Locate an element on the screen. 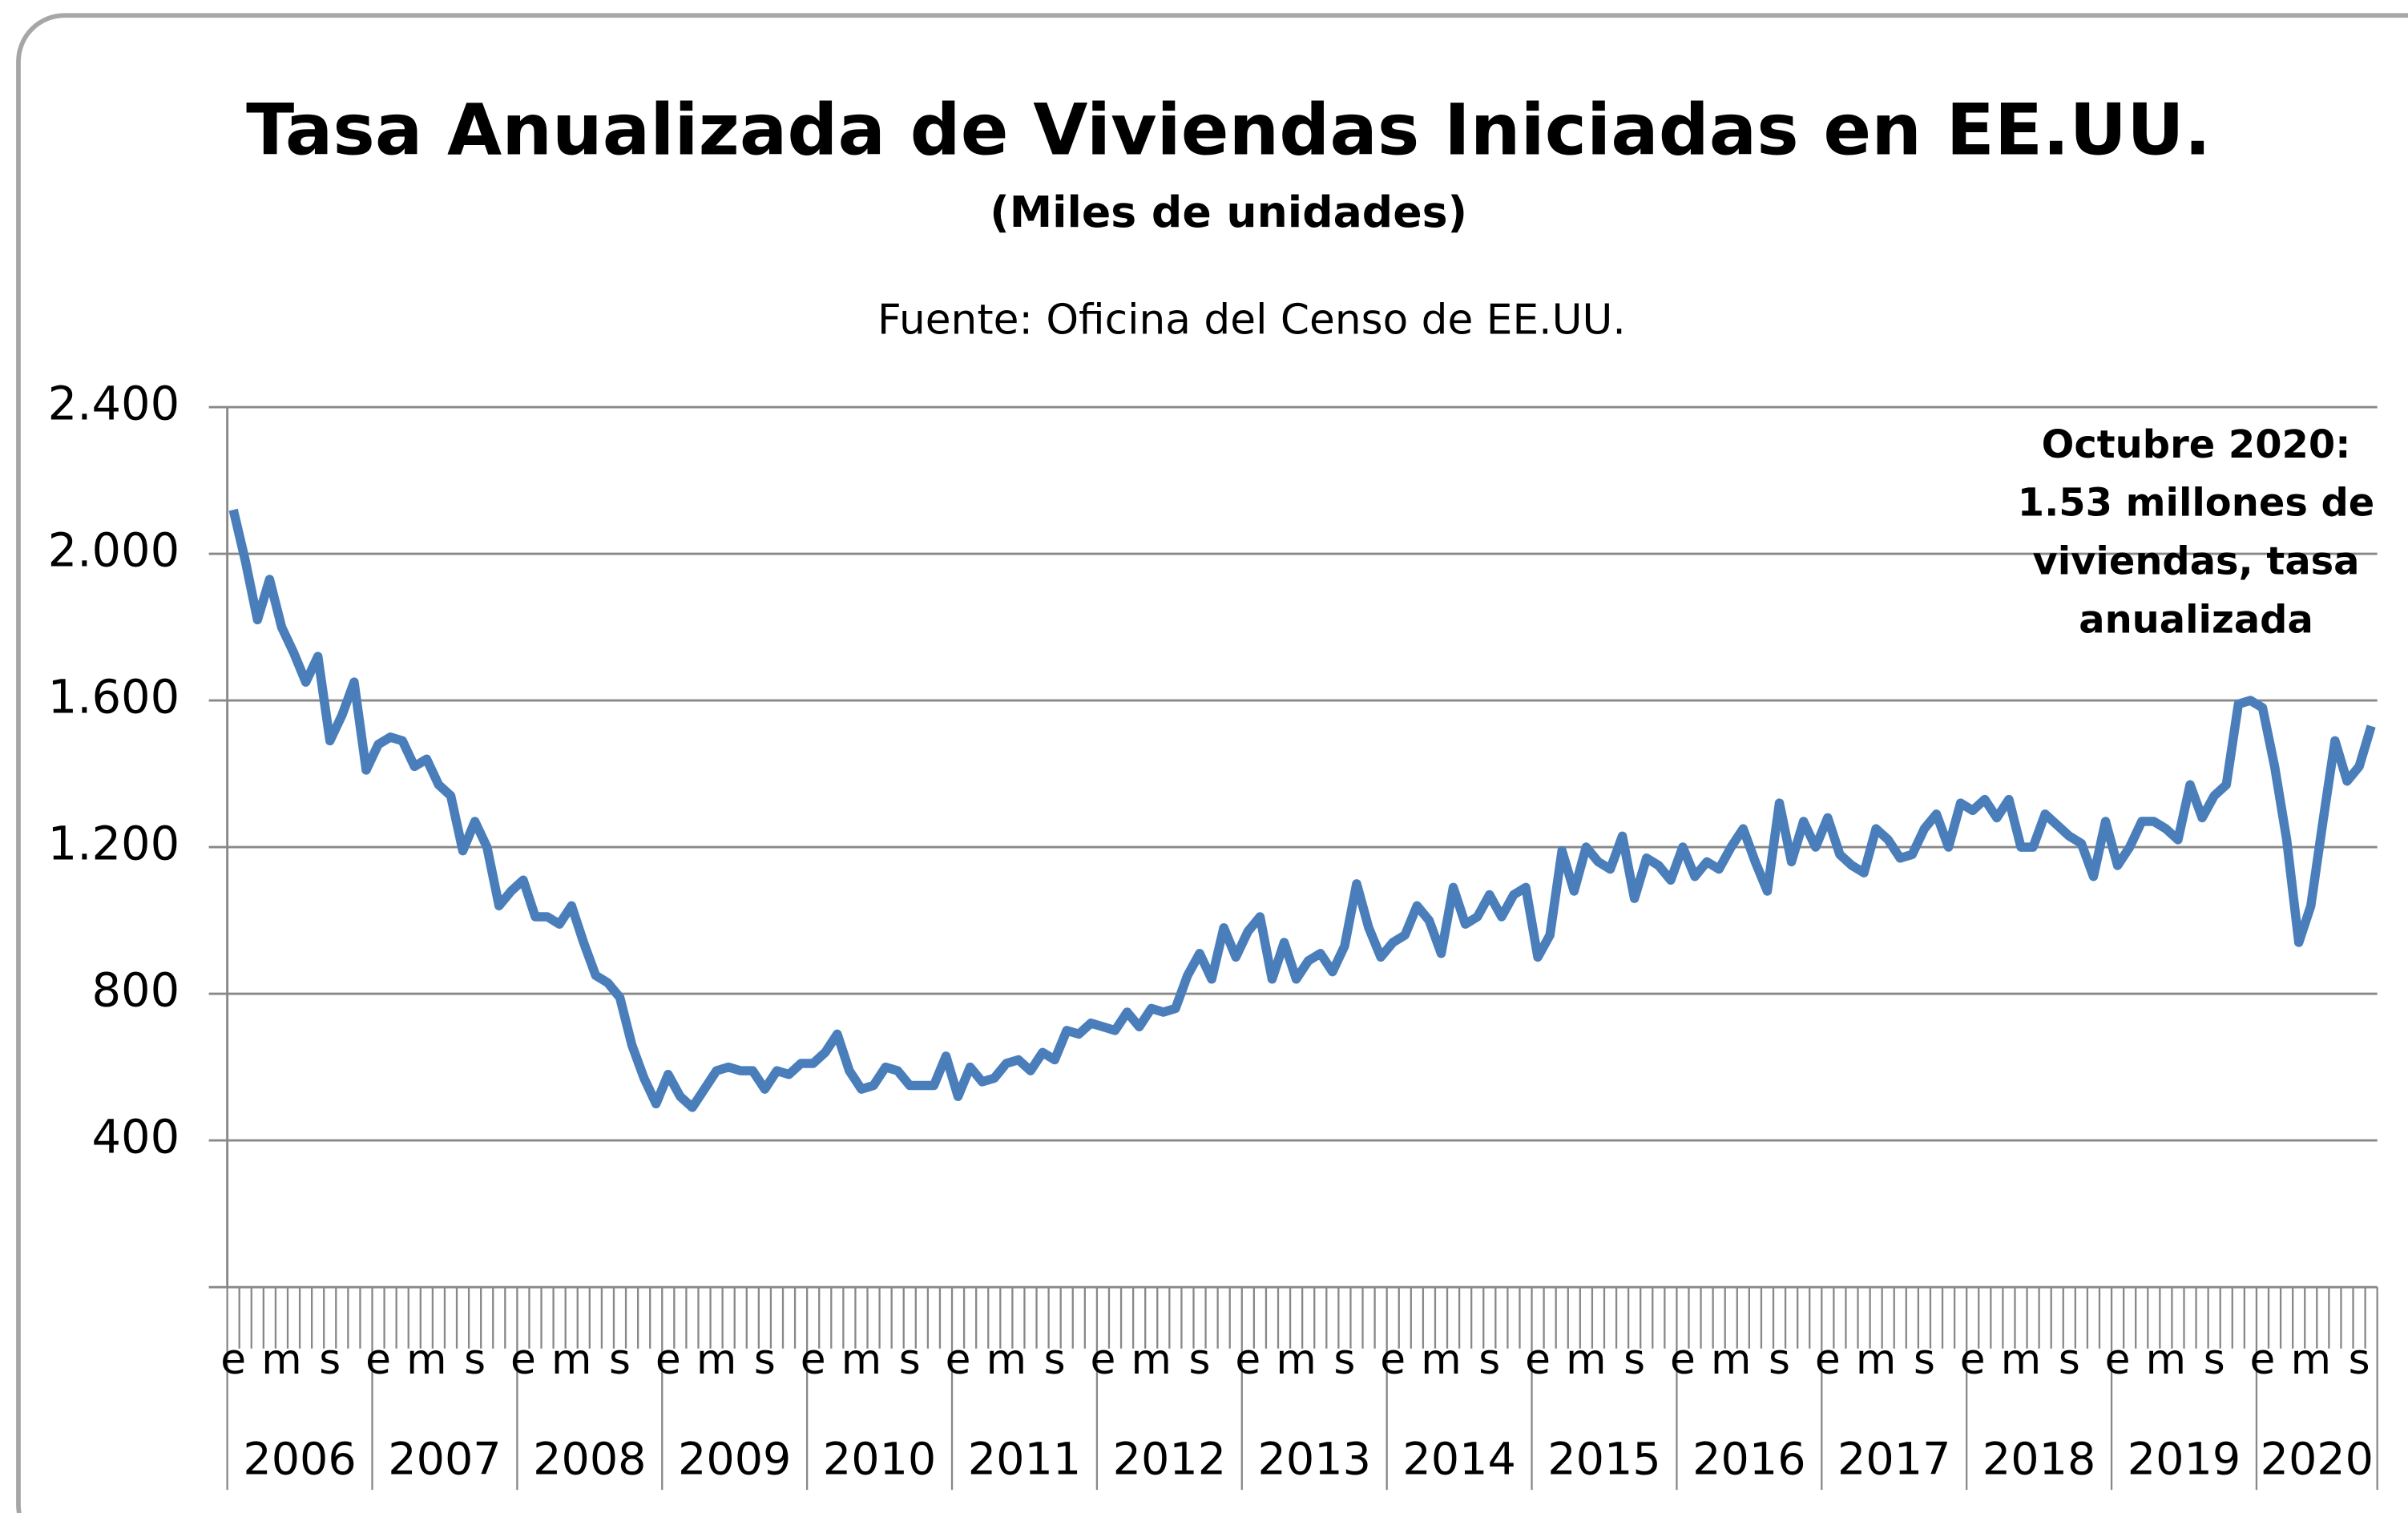  annotation: Octubre 2020: is located at coordinates (2196, 445).